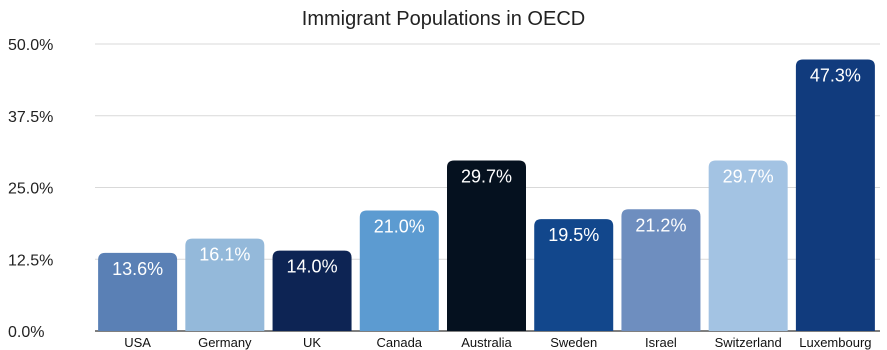 Image resolution: width=887 pixels, height=350 pixels. Describe the element at coordinates (486, 342) in the screenshot. I see `x-tick-label: Australia` at that location.